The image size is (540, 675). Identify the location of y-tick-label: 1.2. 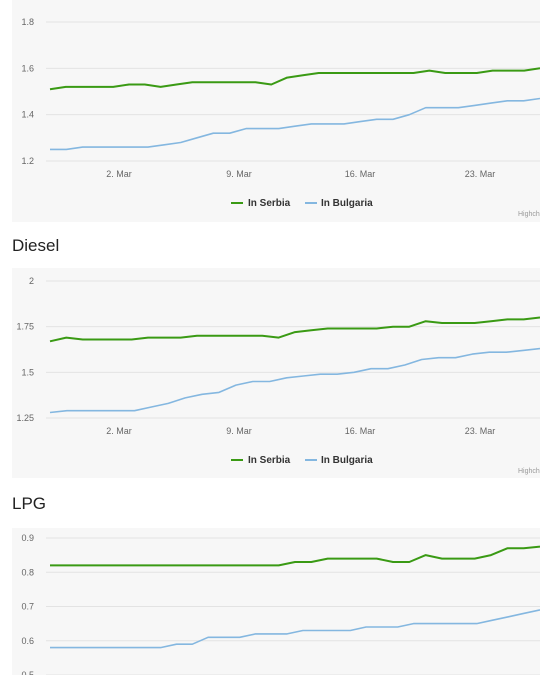
(27, 161).